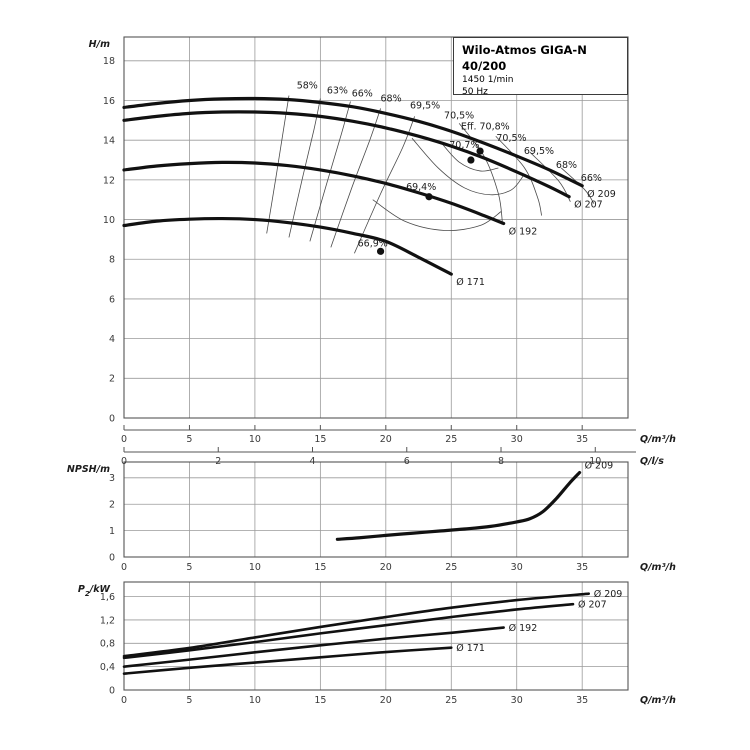 Image resolution: width=750 pixels, height=750 pixels. Describe the element at coordinates (407, 461) in the screenshot. I see `head-xtick-label-secondary: 6` at that location.